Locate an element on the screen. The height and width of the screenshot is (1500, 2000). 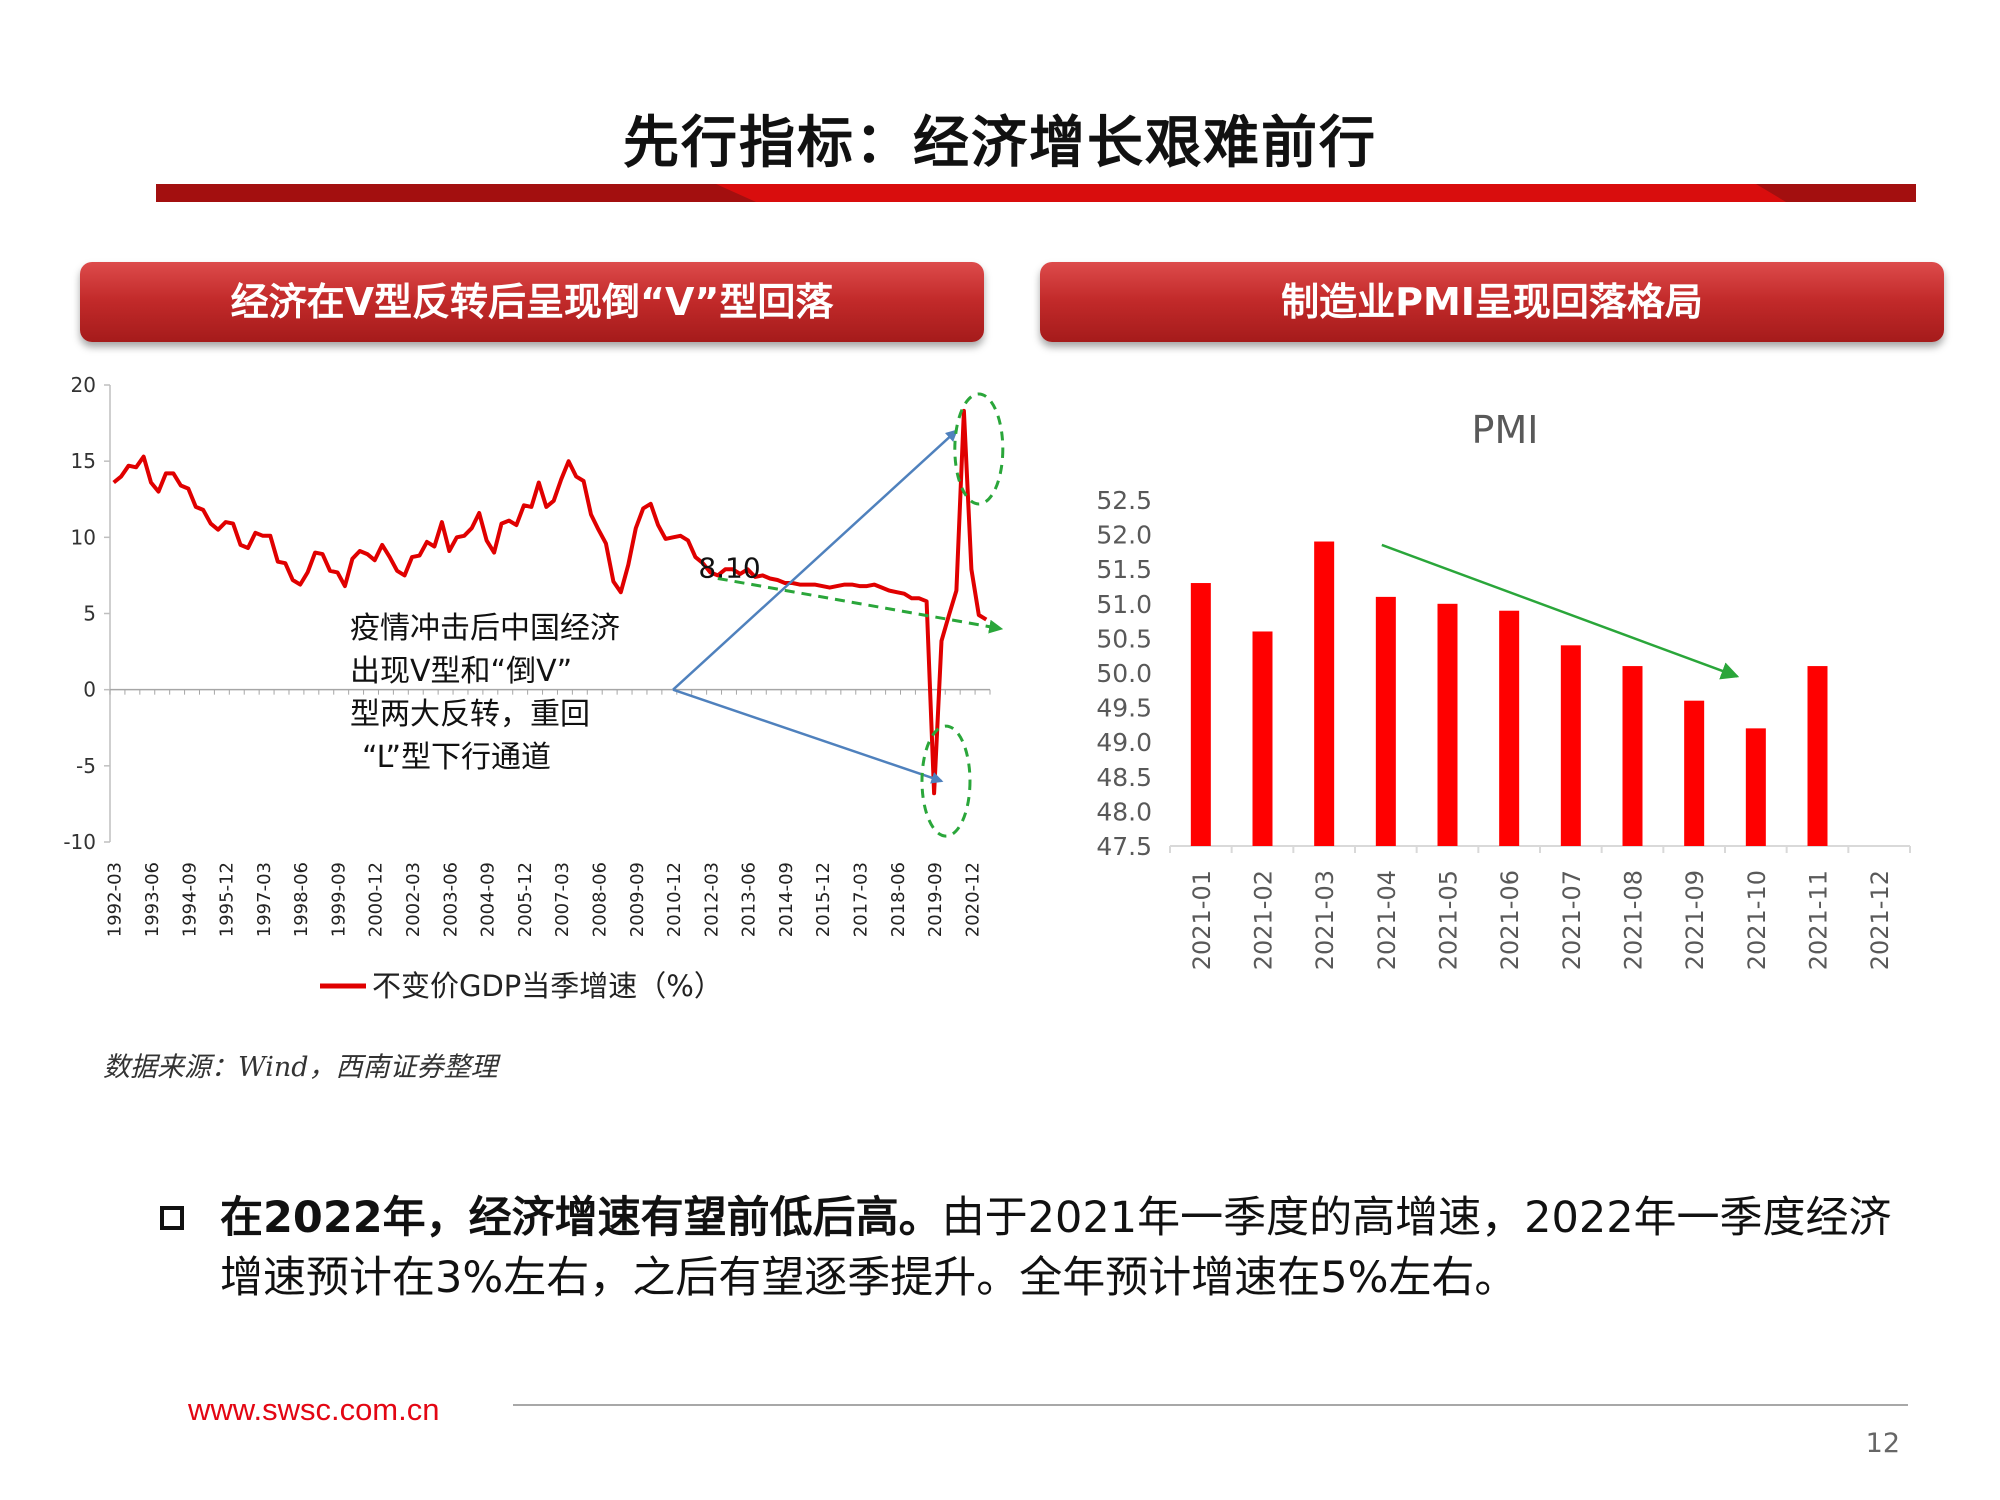
gdp-axes: 20 15 10 5 0 -5 -10 is located at coordinates (527, 613).